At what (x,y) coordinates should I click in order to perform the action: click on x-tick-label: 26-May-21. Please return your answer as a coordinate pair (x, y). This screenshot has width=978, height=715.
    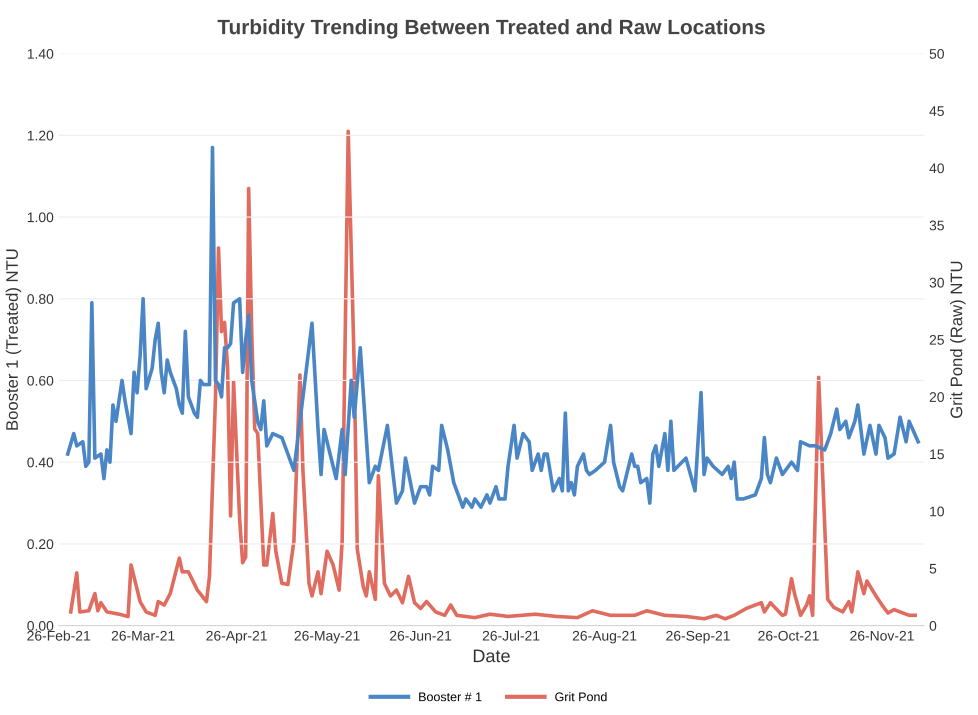
    Looking at the image, I should click on (327, 637).